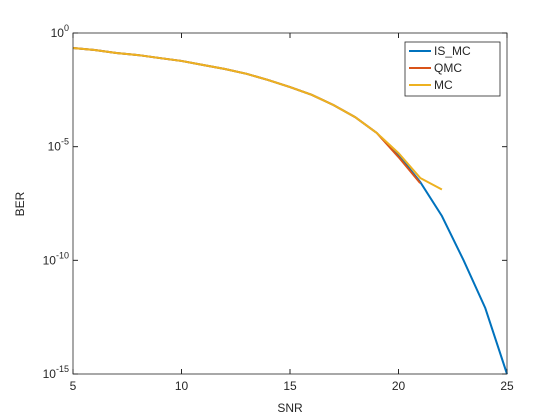  Describe the element at coordinates (65, 142) in the screenshot. I see `y-tick-exponent: -5` at that location.